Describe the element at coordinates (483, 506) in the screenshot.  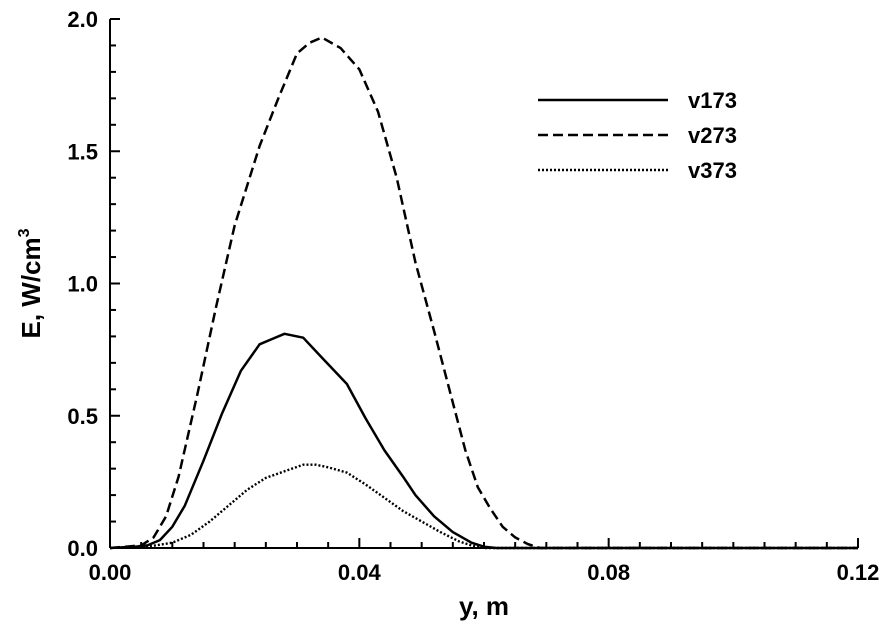
I see `series-line-v373` at that location.